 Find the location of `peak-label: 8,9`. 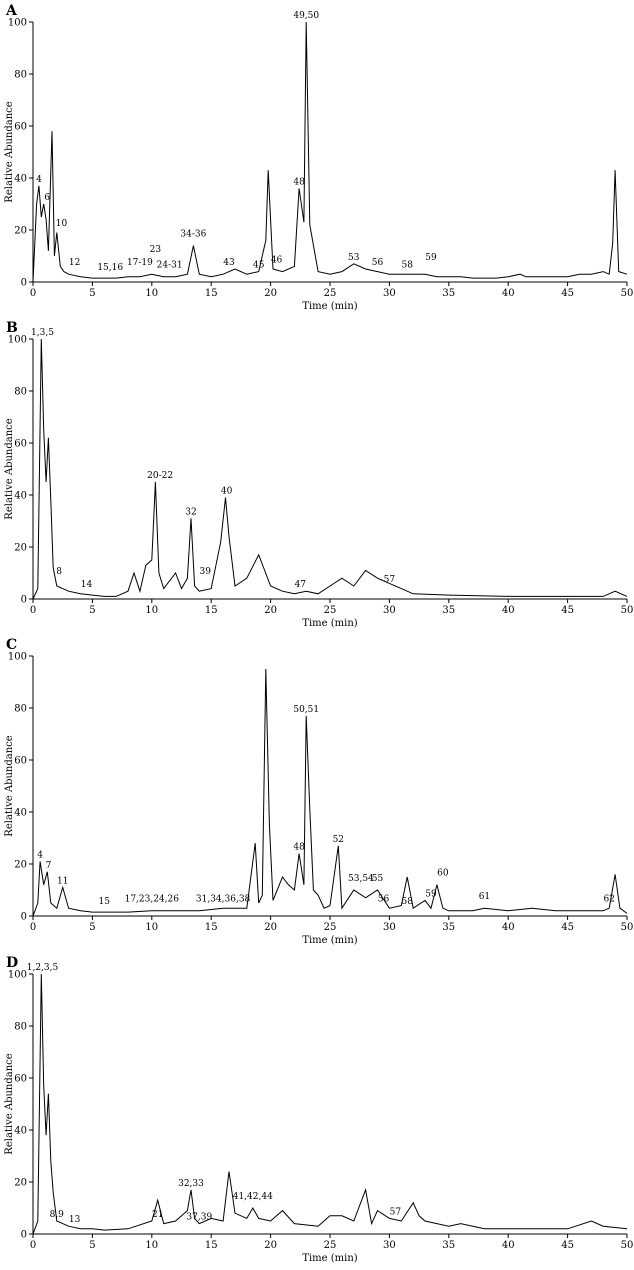

peak-label: 8,9 is located at coordinates (57, 1215).